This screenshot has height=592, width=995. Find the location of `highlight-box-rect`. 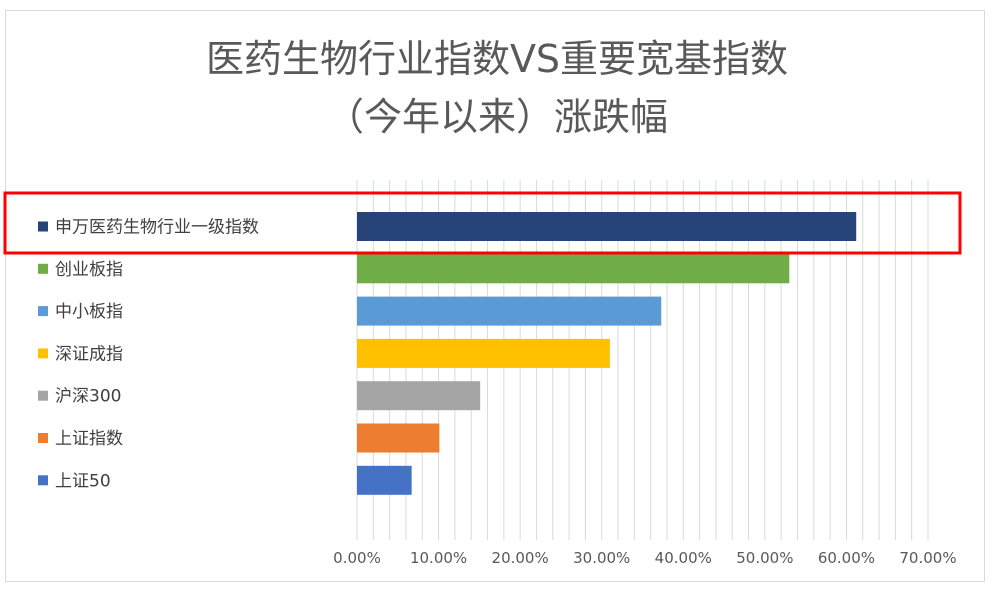

highlight-box-rect is located at coordinates (482, 223).